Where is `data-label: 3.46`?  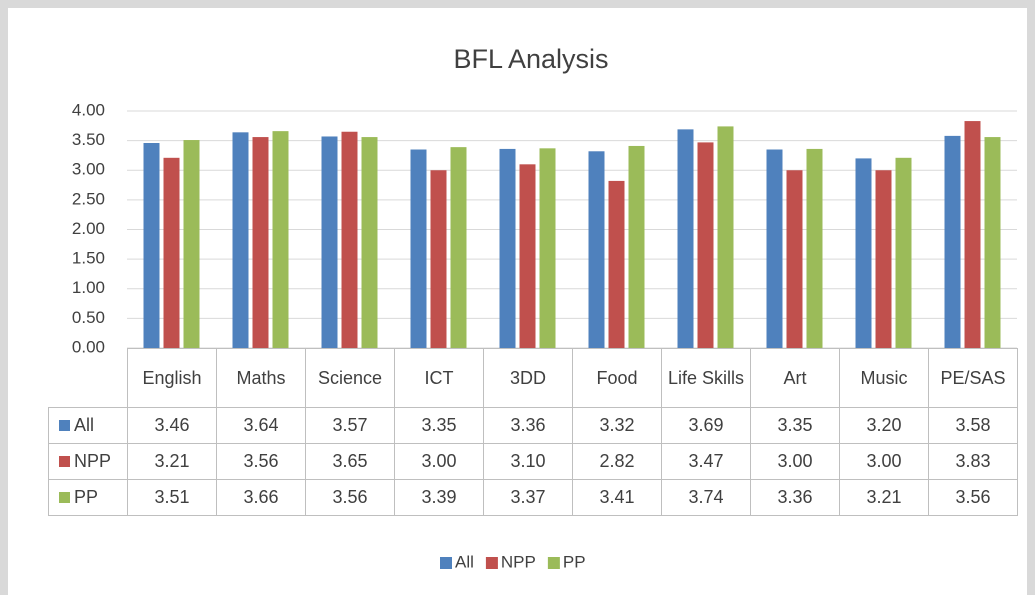 data-label: 3.46 is located at coordinates (172, 425).